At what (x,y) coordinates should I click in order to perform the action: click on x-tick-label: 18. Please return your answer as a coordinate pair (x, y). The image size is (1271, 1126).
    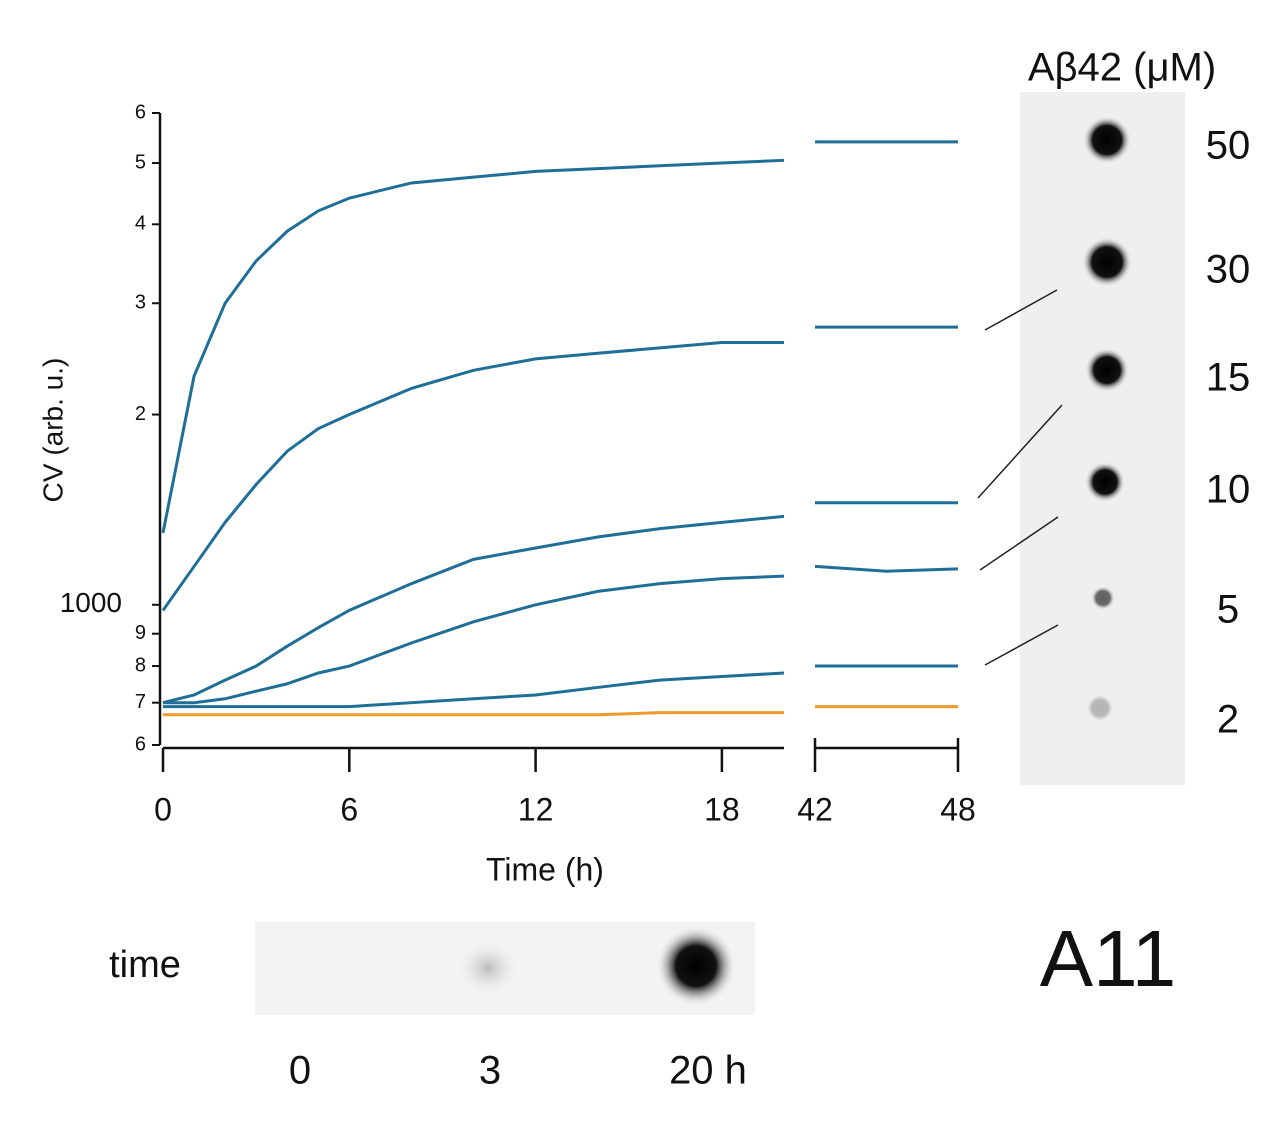
    Looking at the image, I should click on (722, 809).